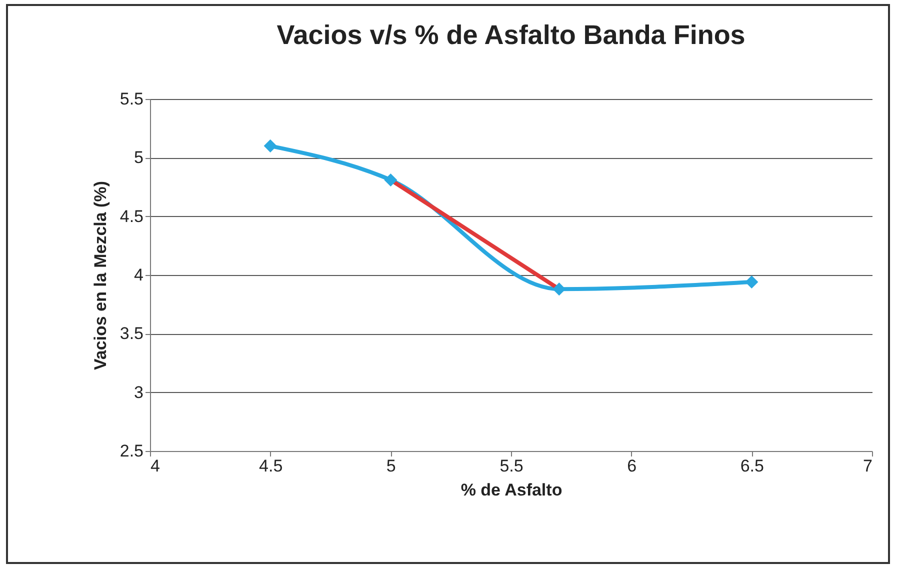 The height and width of the screenshot is (571, 898). Describe the element at coordinates (271, 466) in the screenshot. I see `x-tick-label: 4.5` at that location.